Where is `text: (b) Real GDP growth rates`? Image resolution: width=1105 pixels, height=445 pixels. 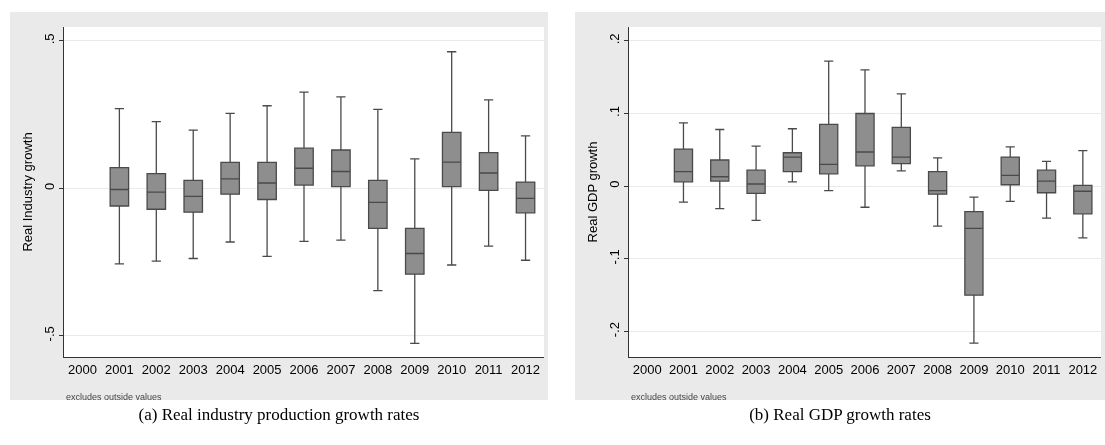 text: (b) Real GDP growth rates is located at coordinates (840, 415).